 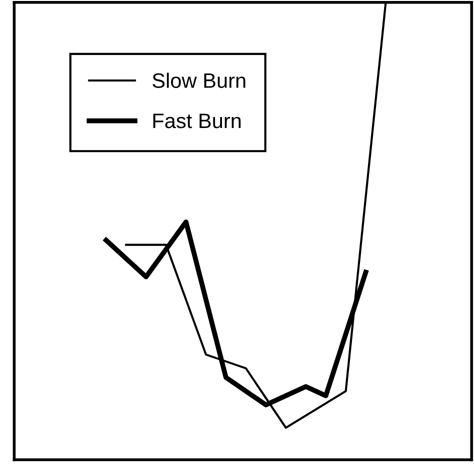 I want to click on legend-label: Slow Burn, so click(x=199, y=80).